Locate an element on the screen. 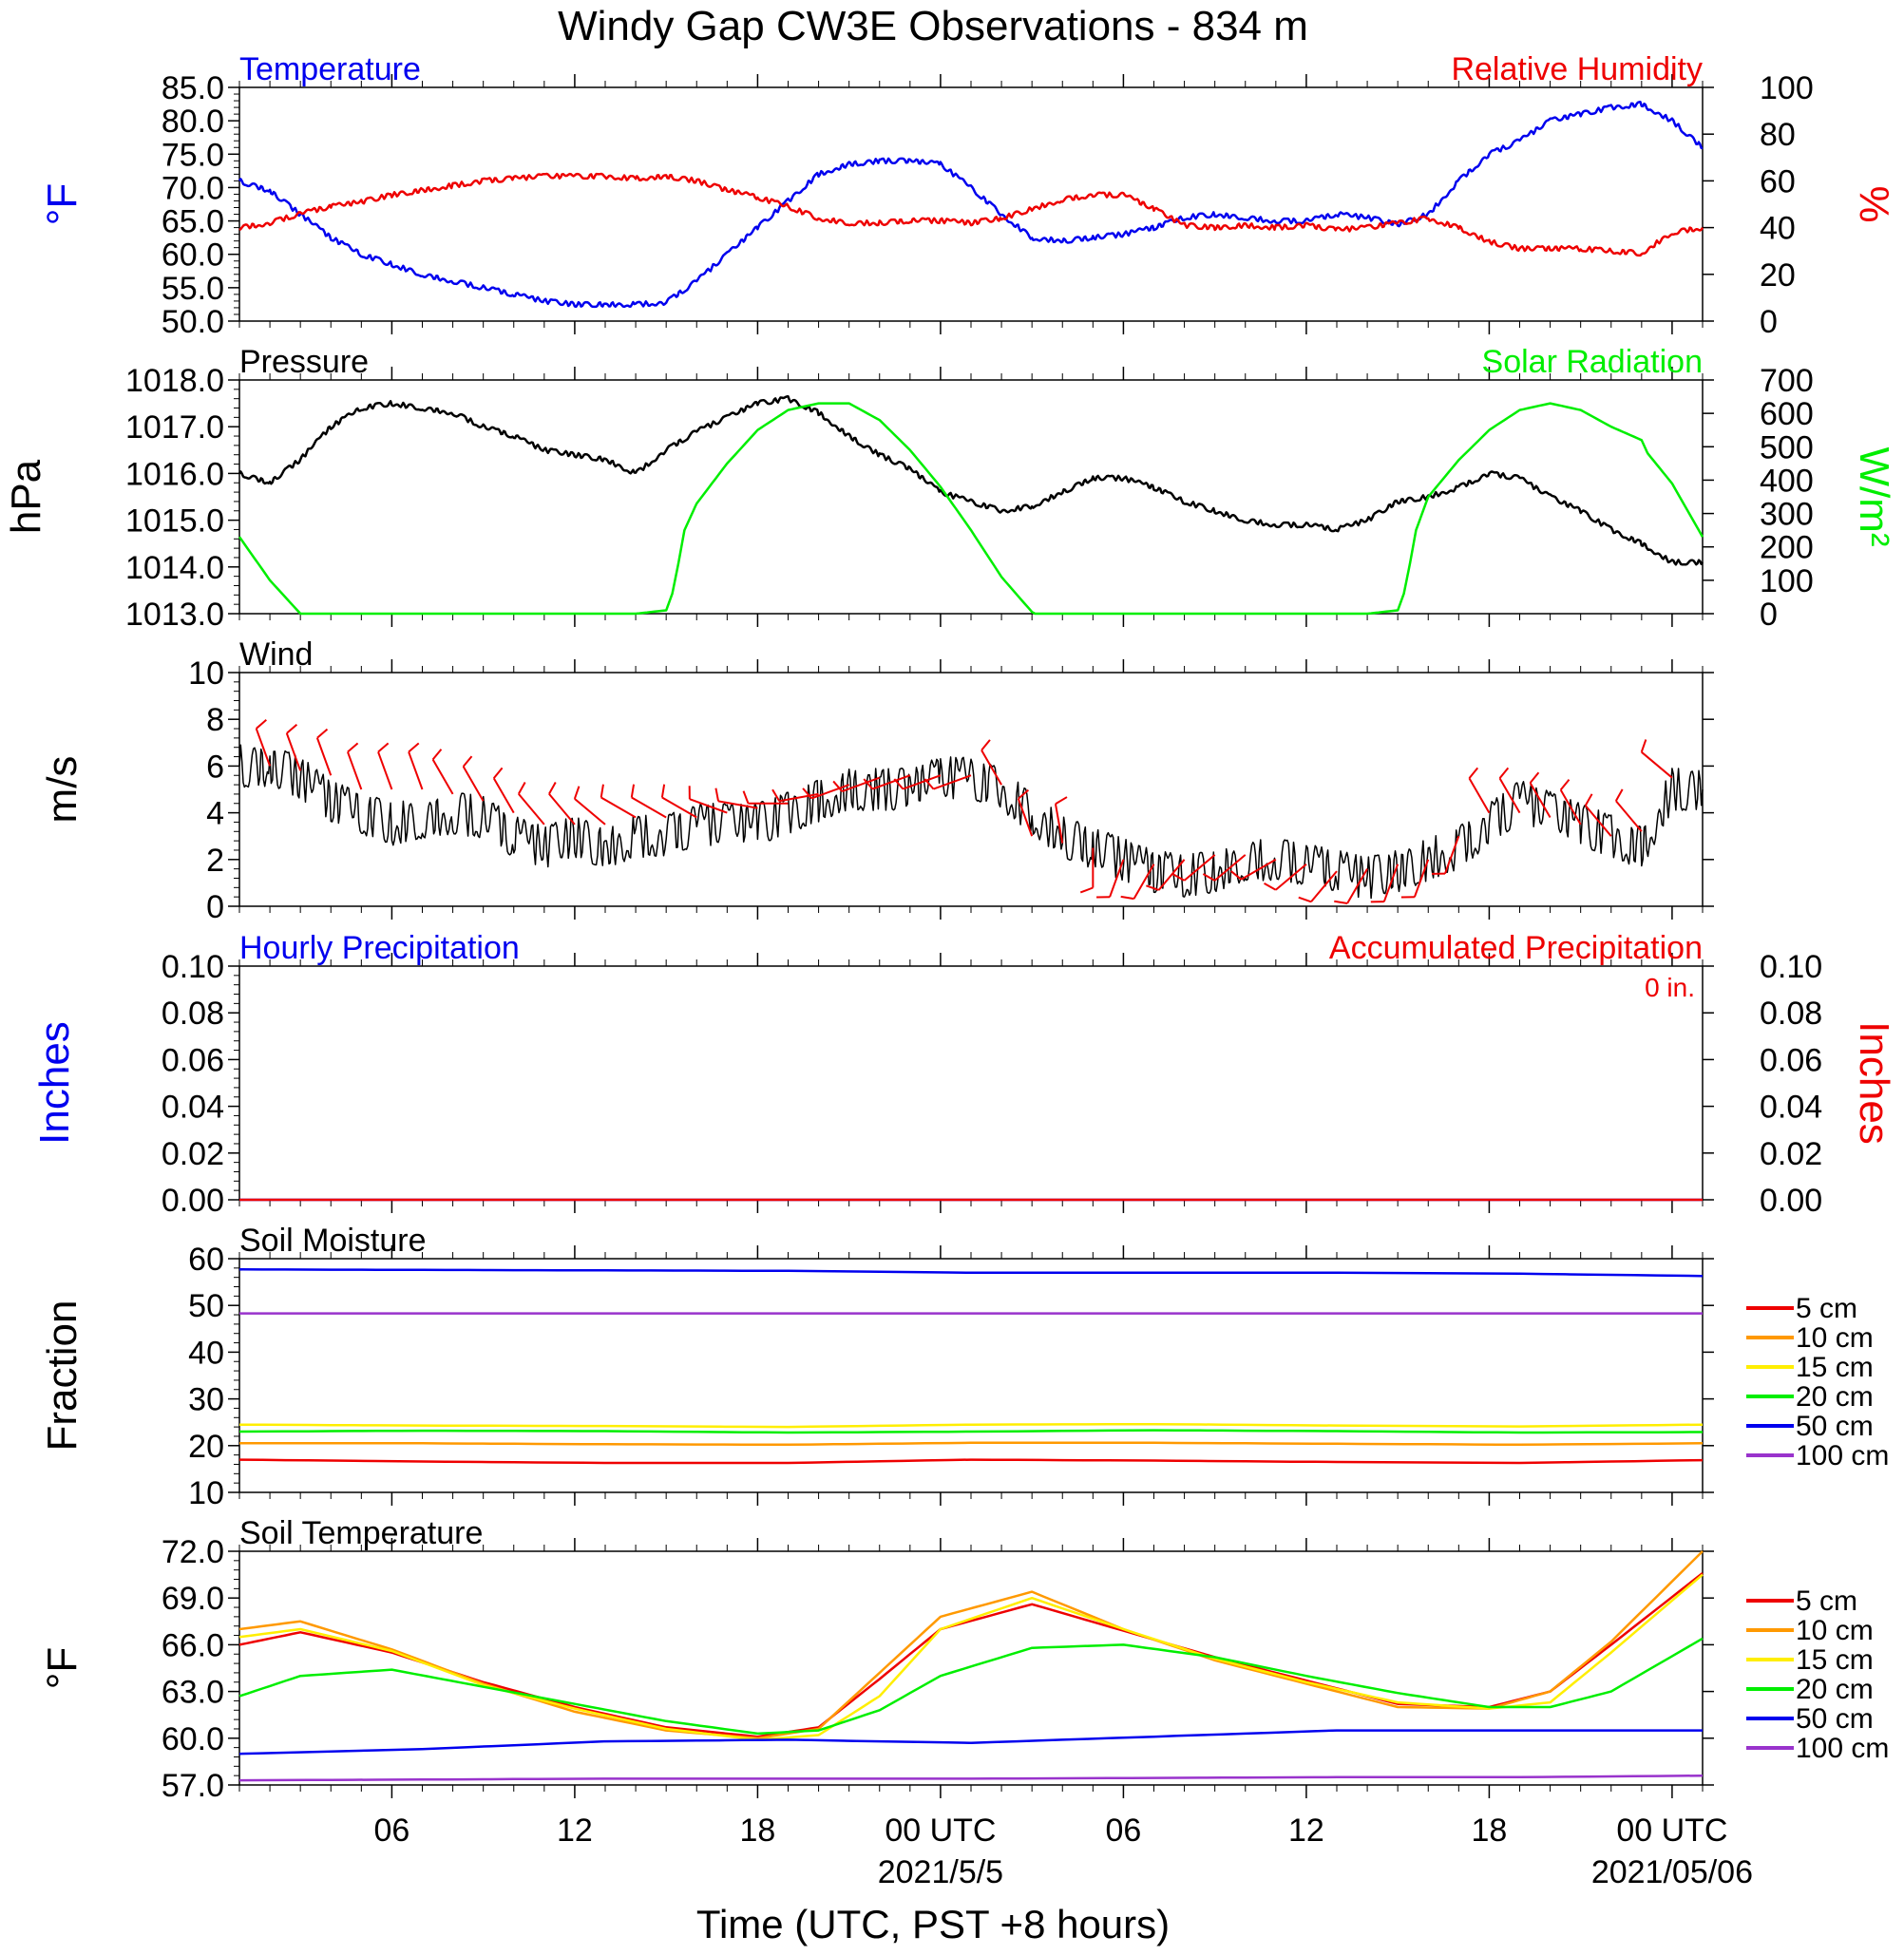  legend-label: 15 cm is located at coordinates (1835, 1367).